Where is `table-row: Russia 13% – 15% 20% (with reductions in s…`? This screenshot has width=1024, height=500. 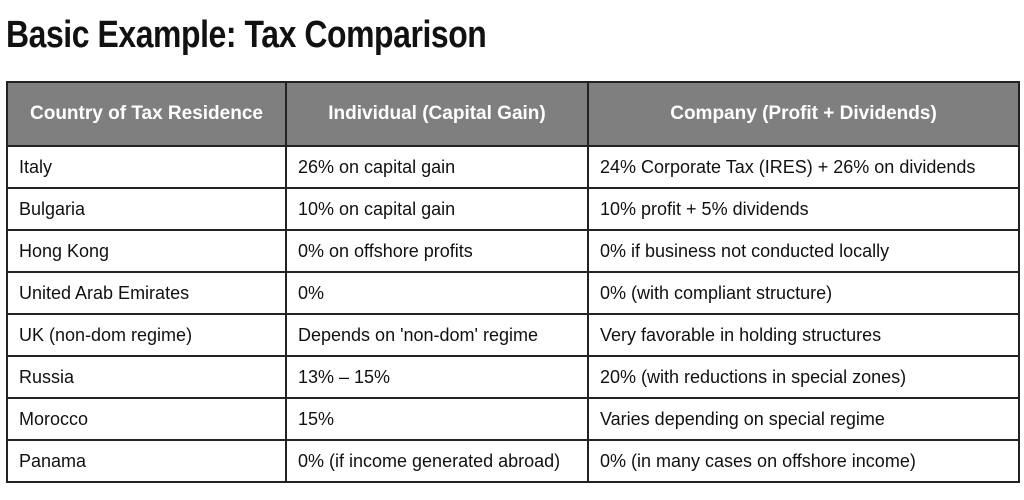
table-row: Russia 13% – 15% 20% (with reductions in s… is located at coordinates (513, 377).